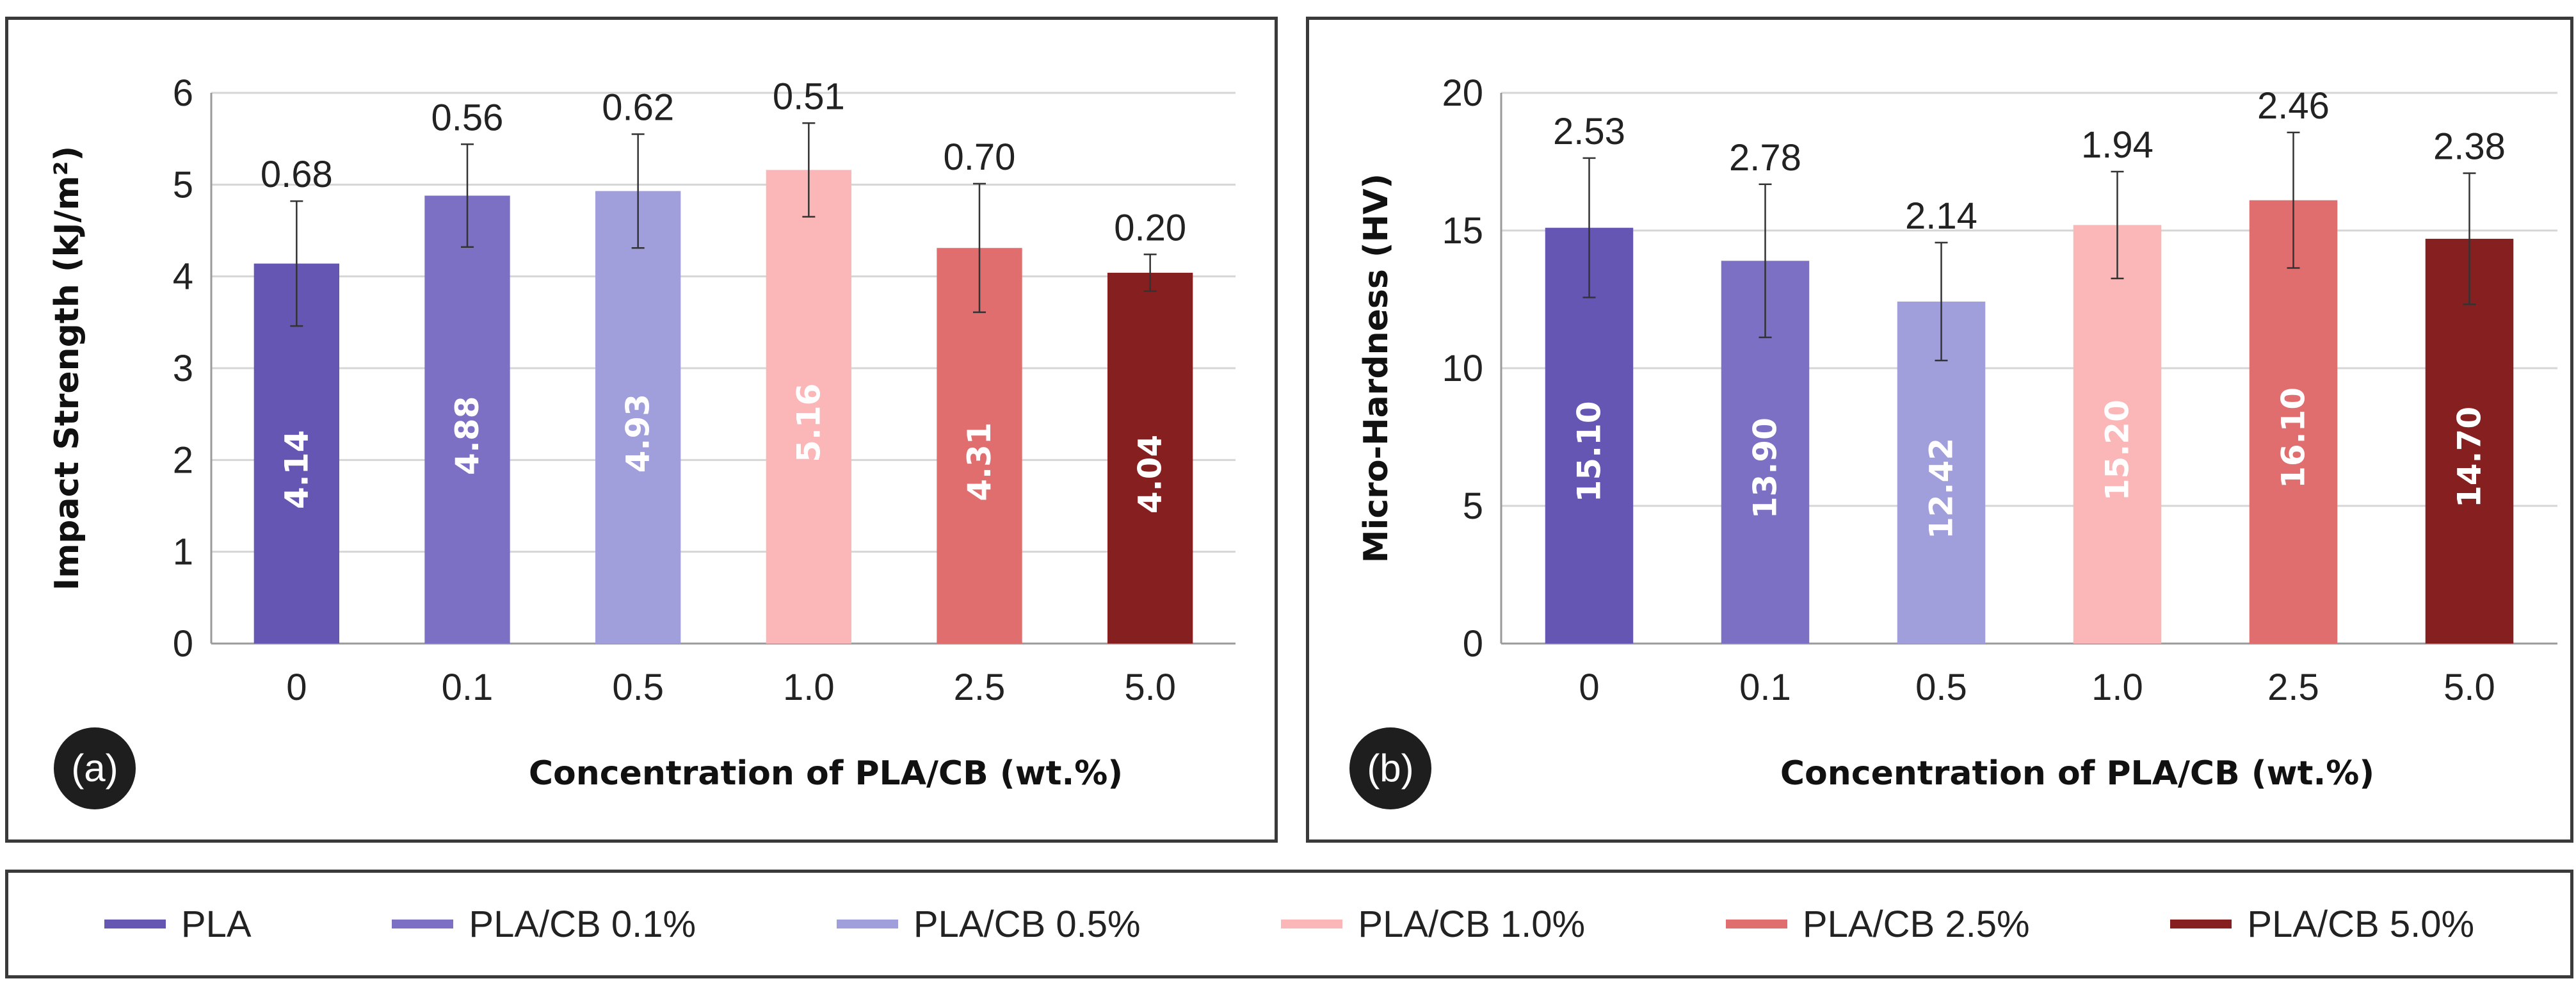 This screenshot has height=981, width=2576. What do you see at coordinates (1150, 474) in the screenshot?
I see `bar-value-label: 4.04` at bounding box center [1150, 474].